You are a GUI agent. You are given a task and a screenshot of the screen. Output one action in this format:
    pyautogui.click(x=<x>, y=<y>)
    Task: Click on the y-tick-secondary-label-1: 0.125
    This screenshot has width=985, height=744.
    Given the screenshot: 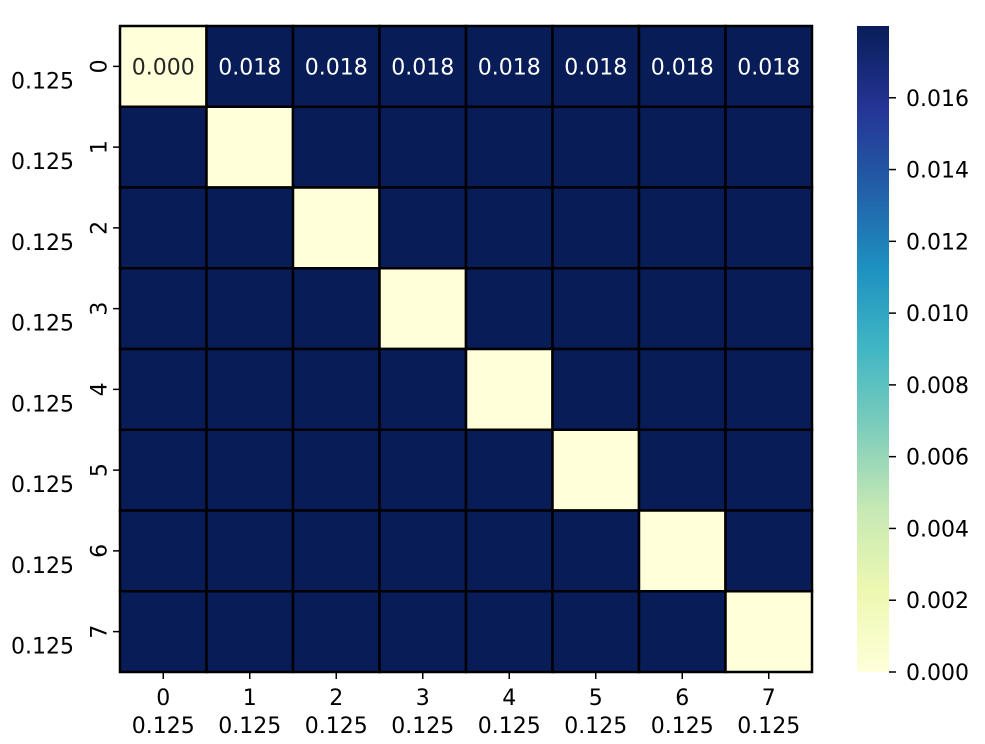 What is the action you would take?
    pyautogui.click(x=42, y=162)
    